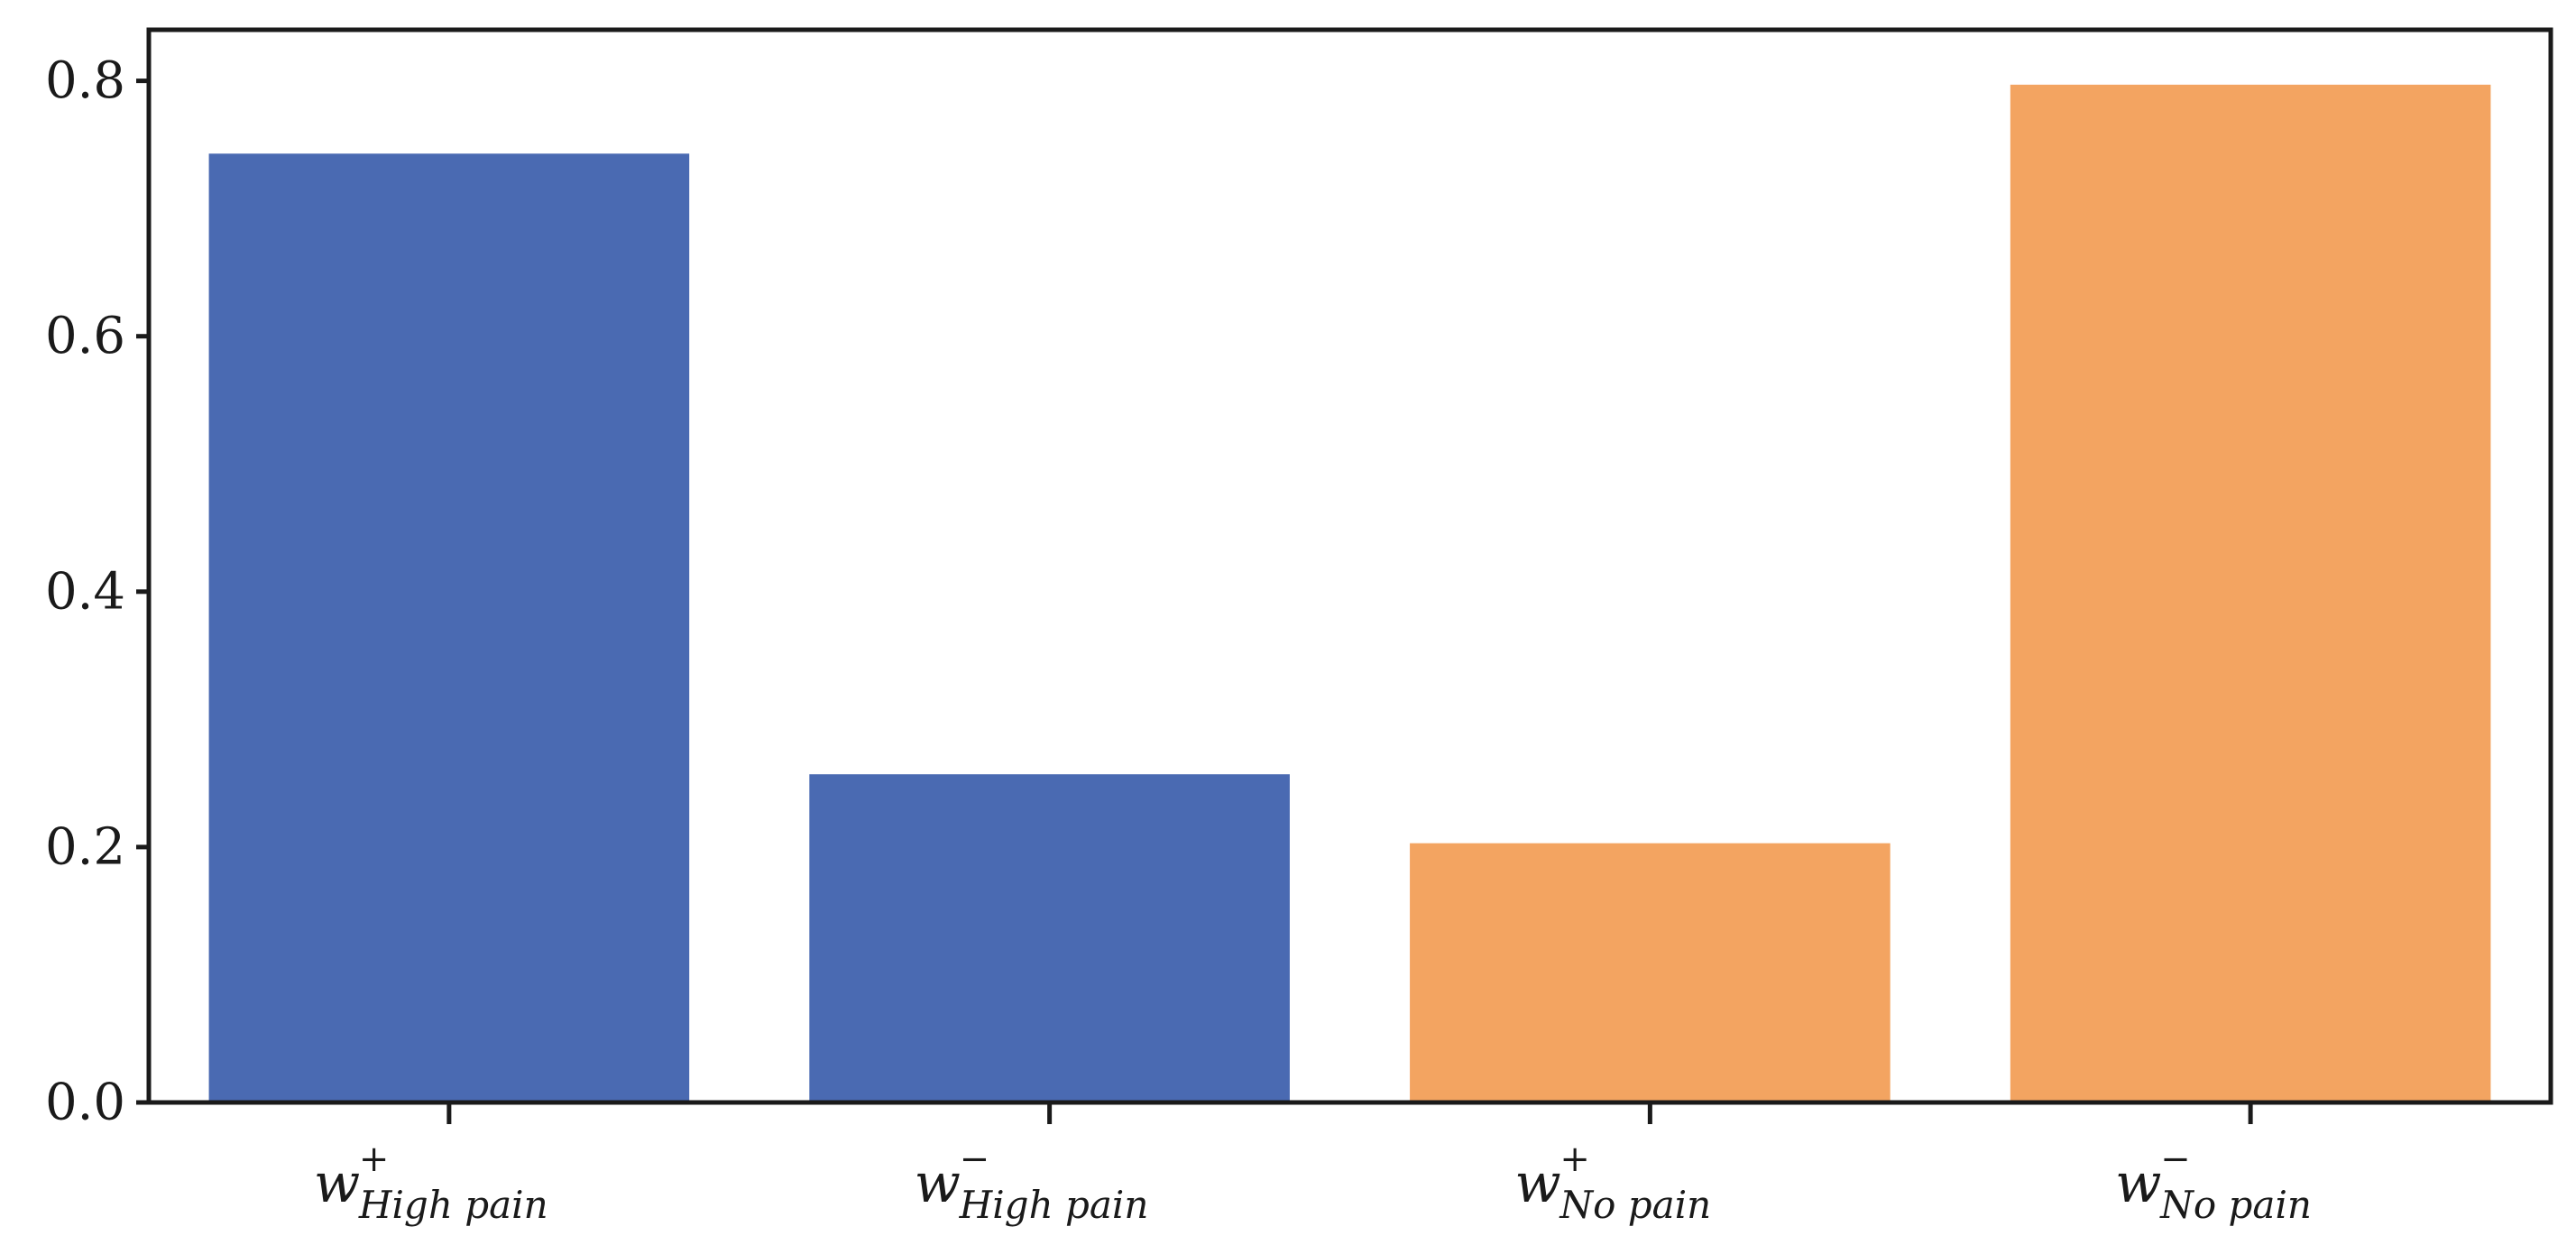  What do you see at coordinates (85, 1103) in the screenshot?
I see `y-tick-label: 0.0` at bounding box center [85, 1103].